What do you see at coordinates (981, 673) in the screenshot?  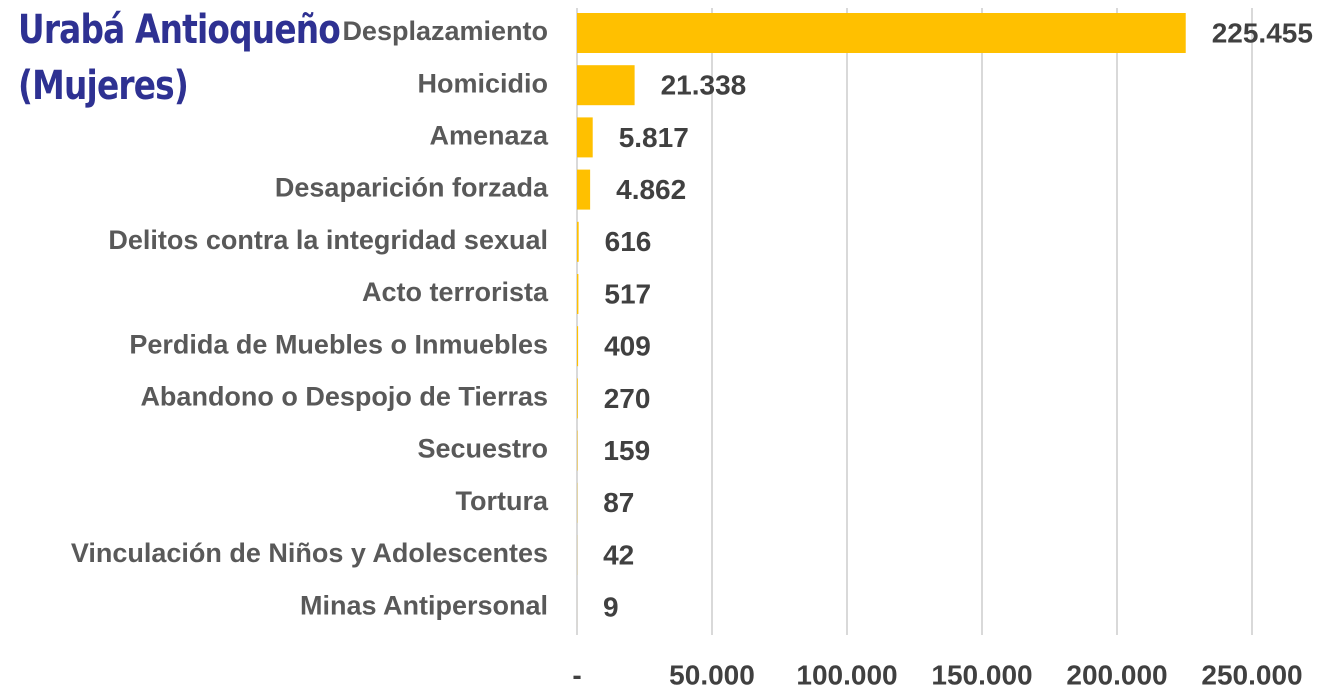 I see `x-tick-label: 150.000` at bounding box center [981, 673].